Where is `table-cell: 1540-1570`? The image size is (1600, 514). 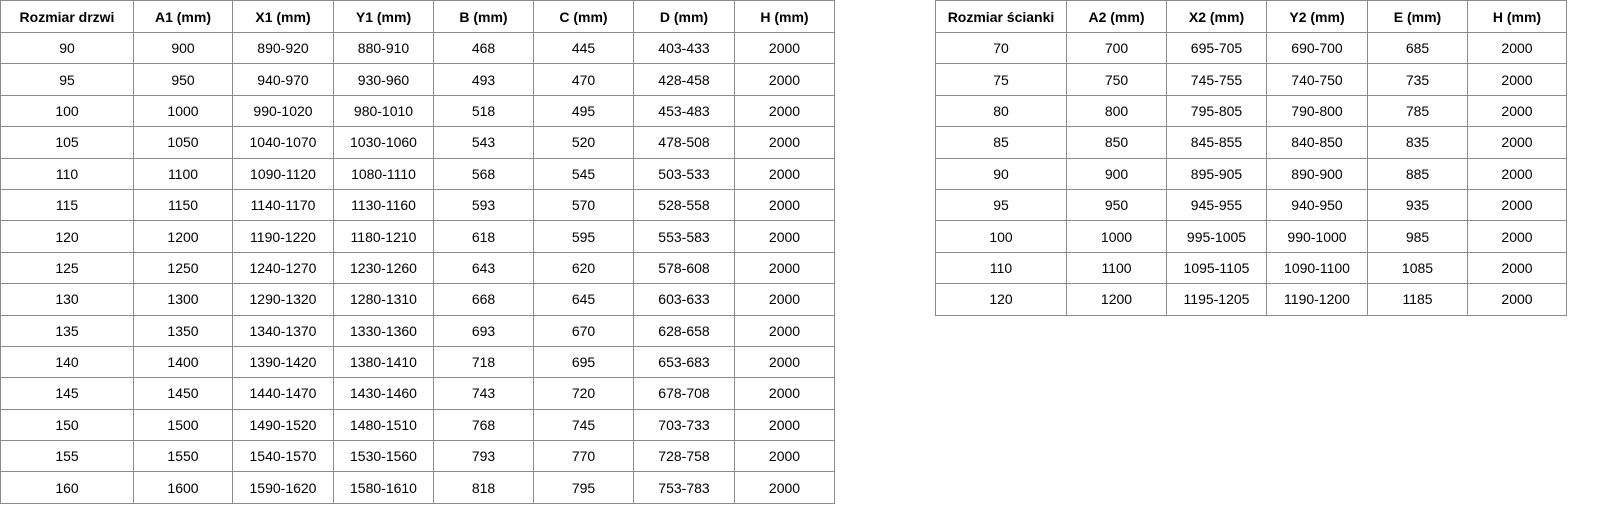
table-cell: 1540-1570 is located at coordinates (283, 456).